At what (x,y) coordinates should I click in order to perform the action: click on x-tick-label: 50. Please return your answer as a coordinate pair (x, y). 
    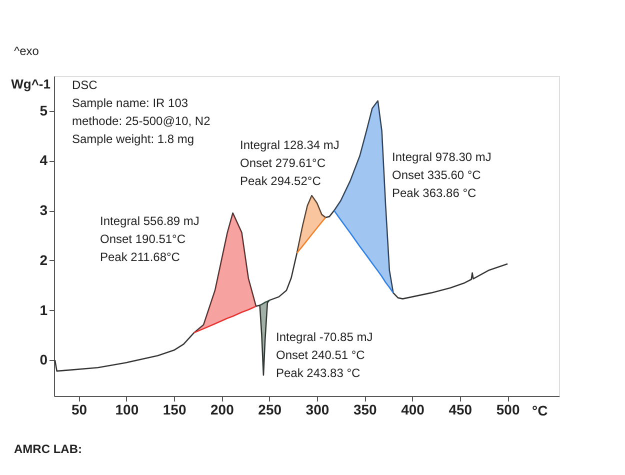
    Looking at the image, I should click on (79, 410).